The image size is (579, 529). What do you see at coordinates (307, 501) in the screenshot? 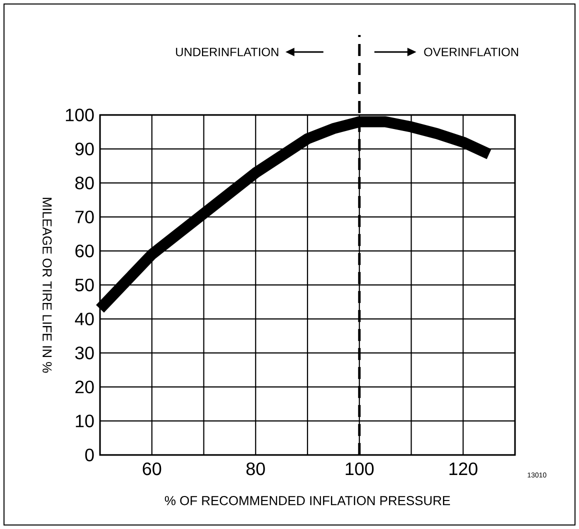
I see `x-axis-title: % OF RECOMMENDED INFLATION PRESSURE` at bounding box center [307, 501].